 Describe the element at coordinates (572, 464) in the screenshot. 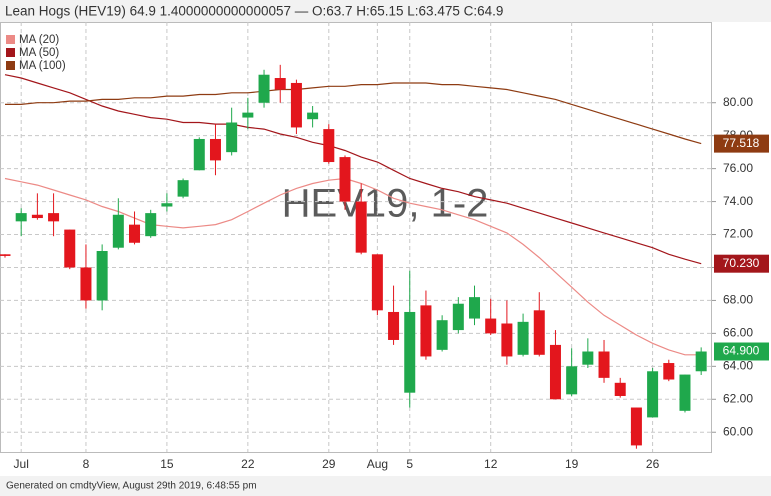

I see `x-tick-label: 19` at that location.